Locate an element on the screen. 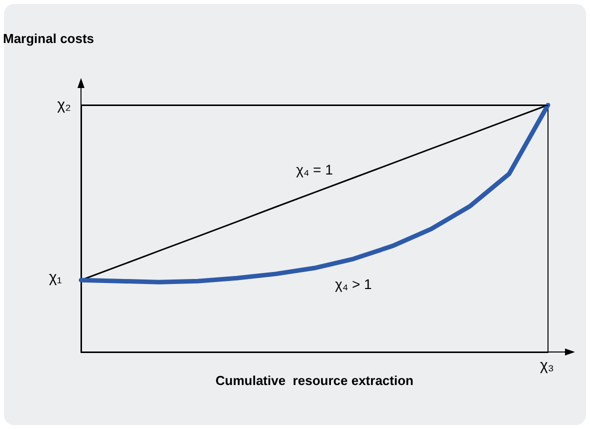 This screenshot has width=590, height=429. series-label: χ₄ = 1 is located at coordinates (315, 169).